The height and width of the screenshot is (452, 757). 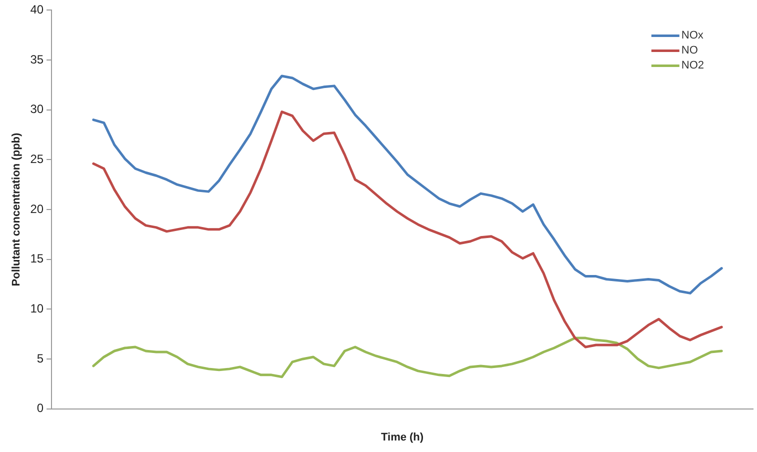 What do you see at coordinates (37, 259) in the screenshot?
I see `y-tick-label: 15` at bounding box center [37, 259].